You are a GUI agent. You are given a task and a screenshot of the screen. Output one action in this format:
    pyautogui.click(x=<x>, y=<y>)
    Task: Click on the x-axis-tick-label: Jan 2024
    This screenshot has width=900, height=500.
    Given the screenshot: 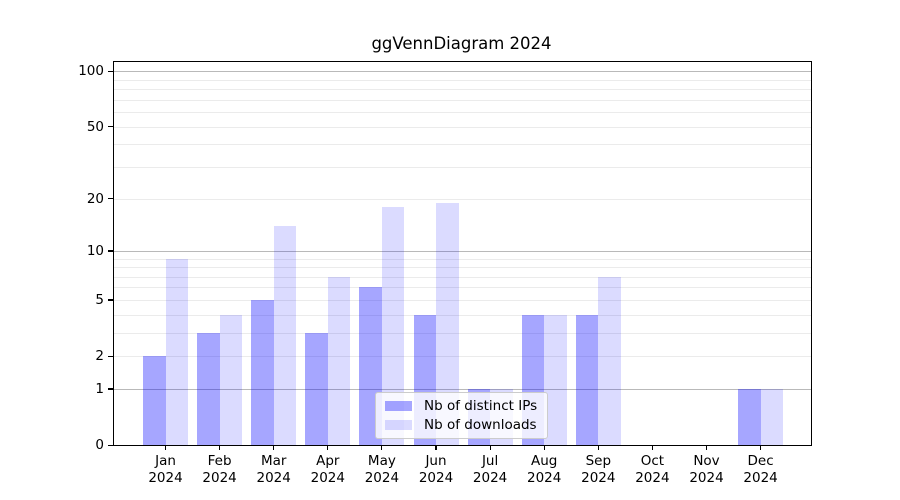 What is the action you would take?
    pyautogui.click(x=165, y=469)
    